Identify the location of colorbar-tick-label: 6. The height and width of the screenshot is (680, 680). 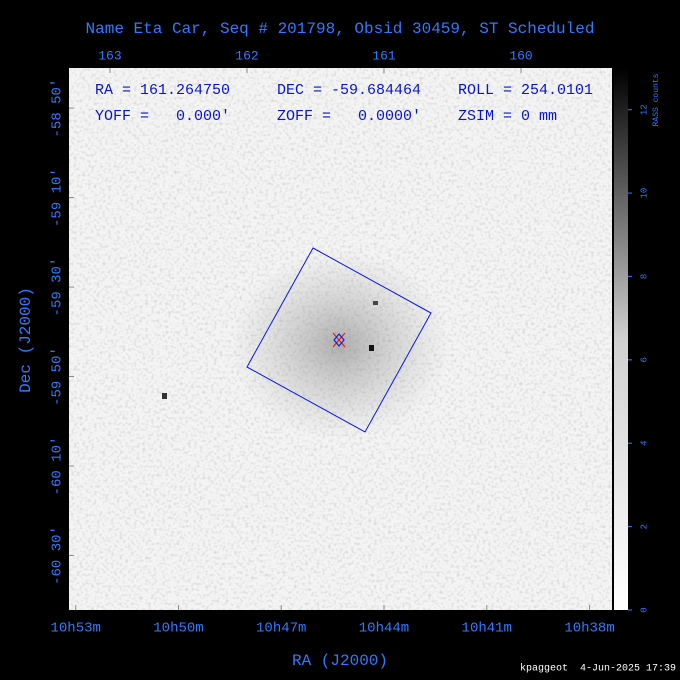
(644, 359).